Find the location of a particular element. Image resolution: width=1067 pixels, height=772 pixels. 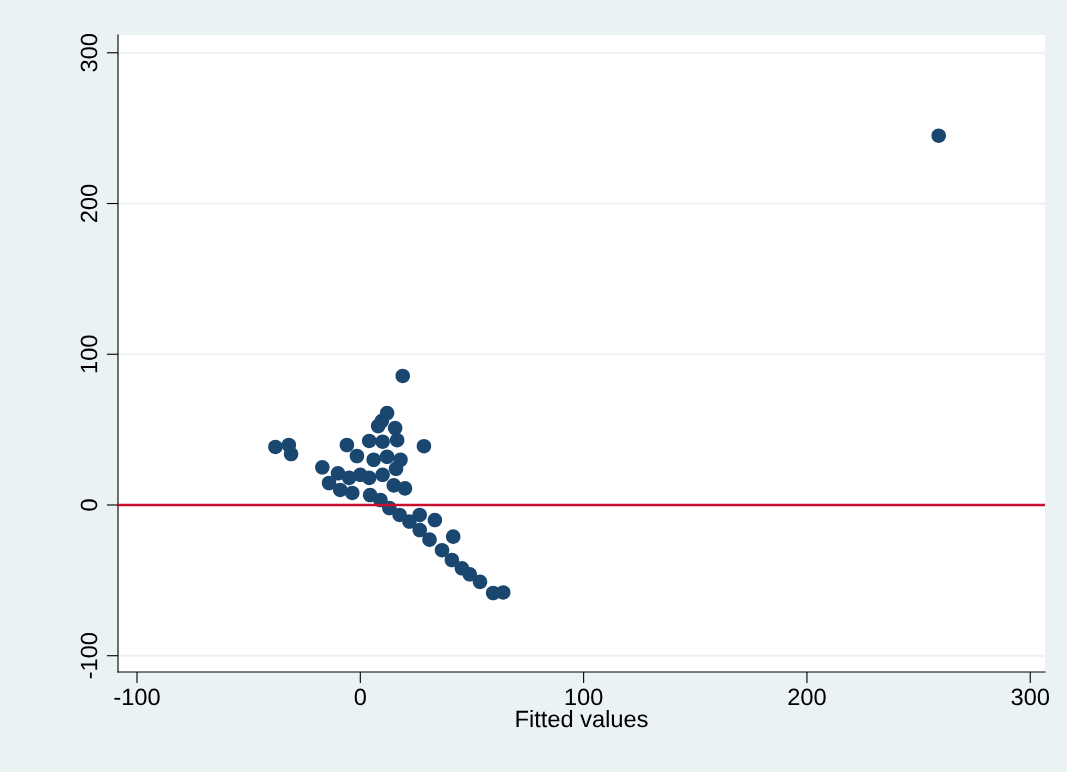

x-tick-label: 0 is located at coordinates (360, 697).